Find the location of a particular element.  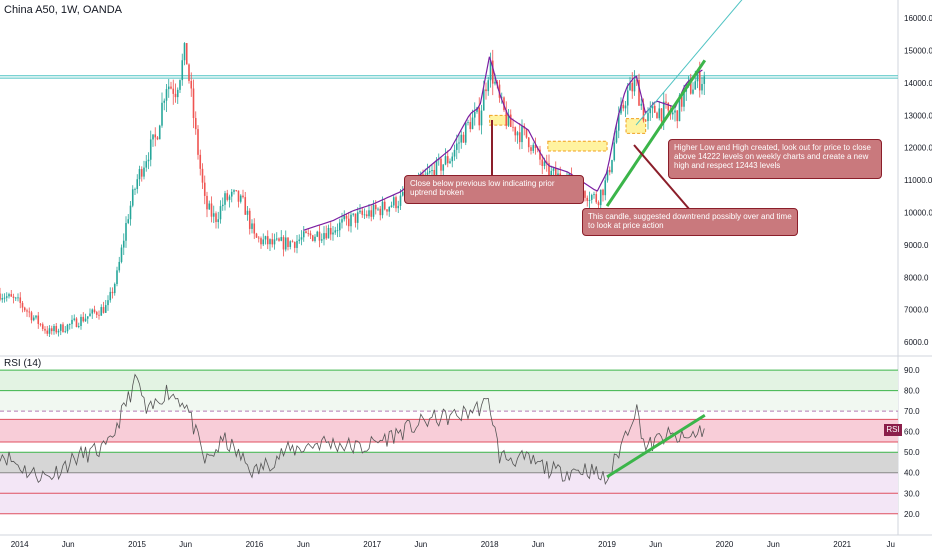

pointer-downtrend-over is located at coordinates (662, 177).